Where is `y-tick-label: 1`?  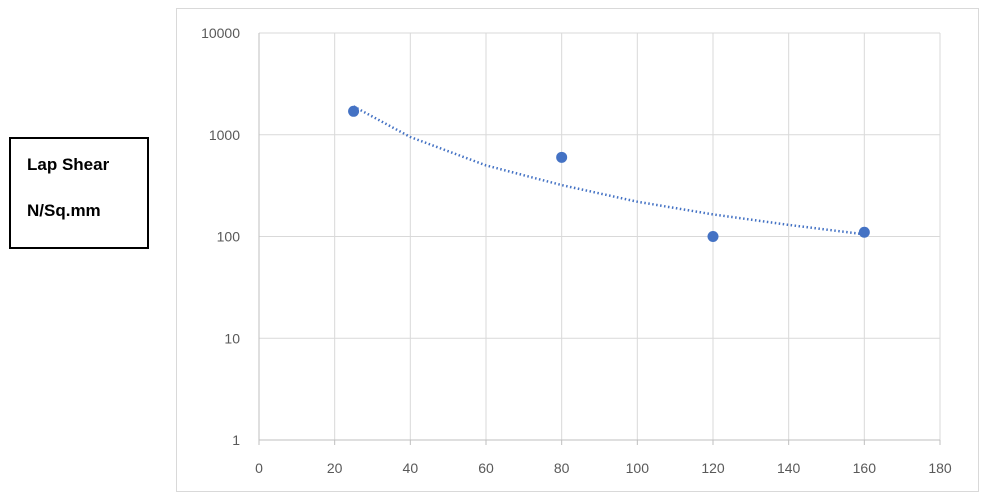 y-tick-label: 1 is located at coordinates (236, 440).